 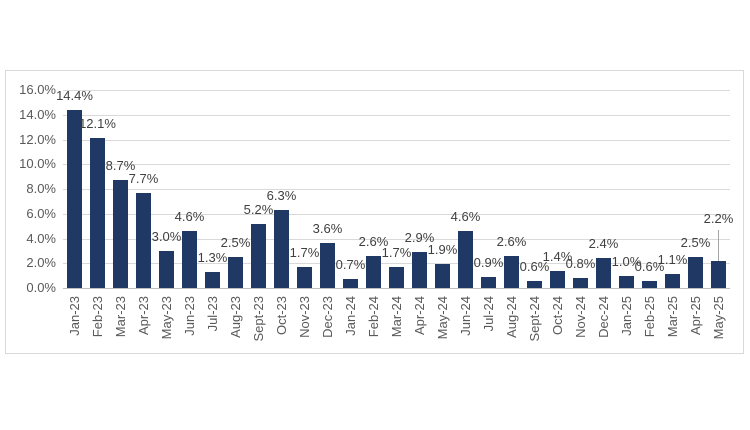 What do you see at coordinates (97, 124) in the screenshot?
I see `bar-value-label: 12.1%` at bounding box center [97, 124].